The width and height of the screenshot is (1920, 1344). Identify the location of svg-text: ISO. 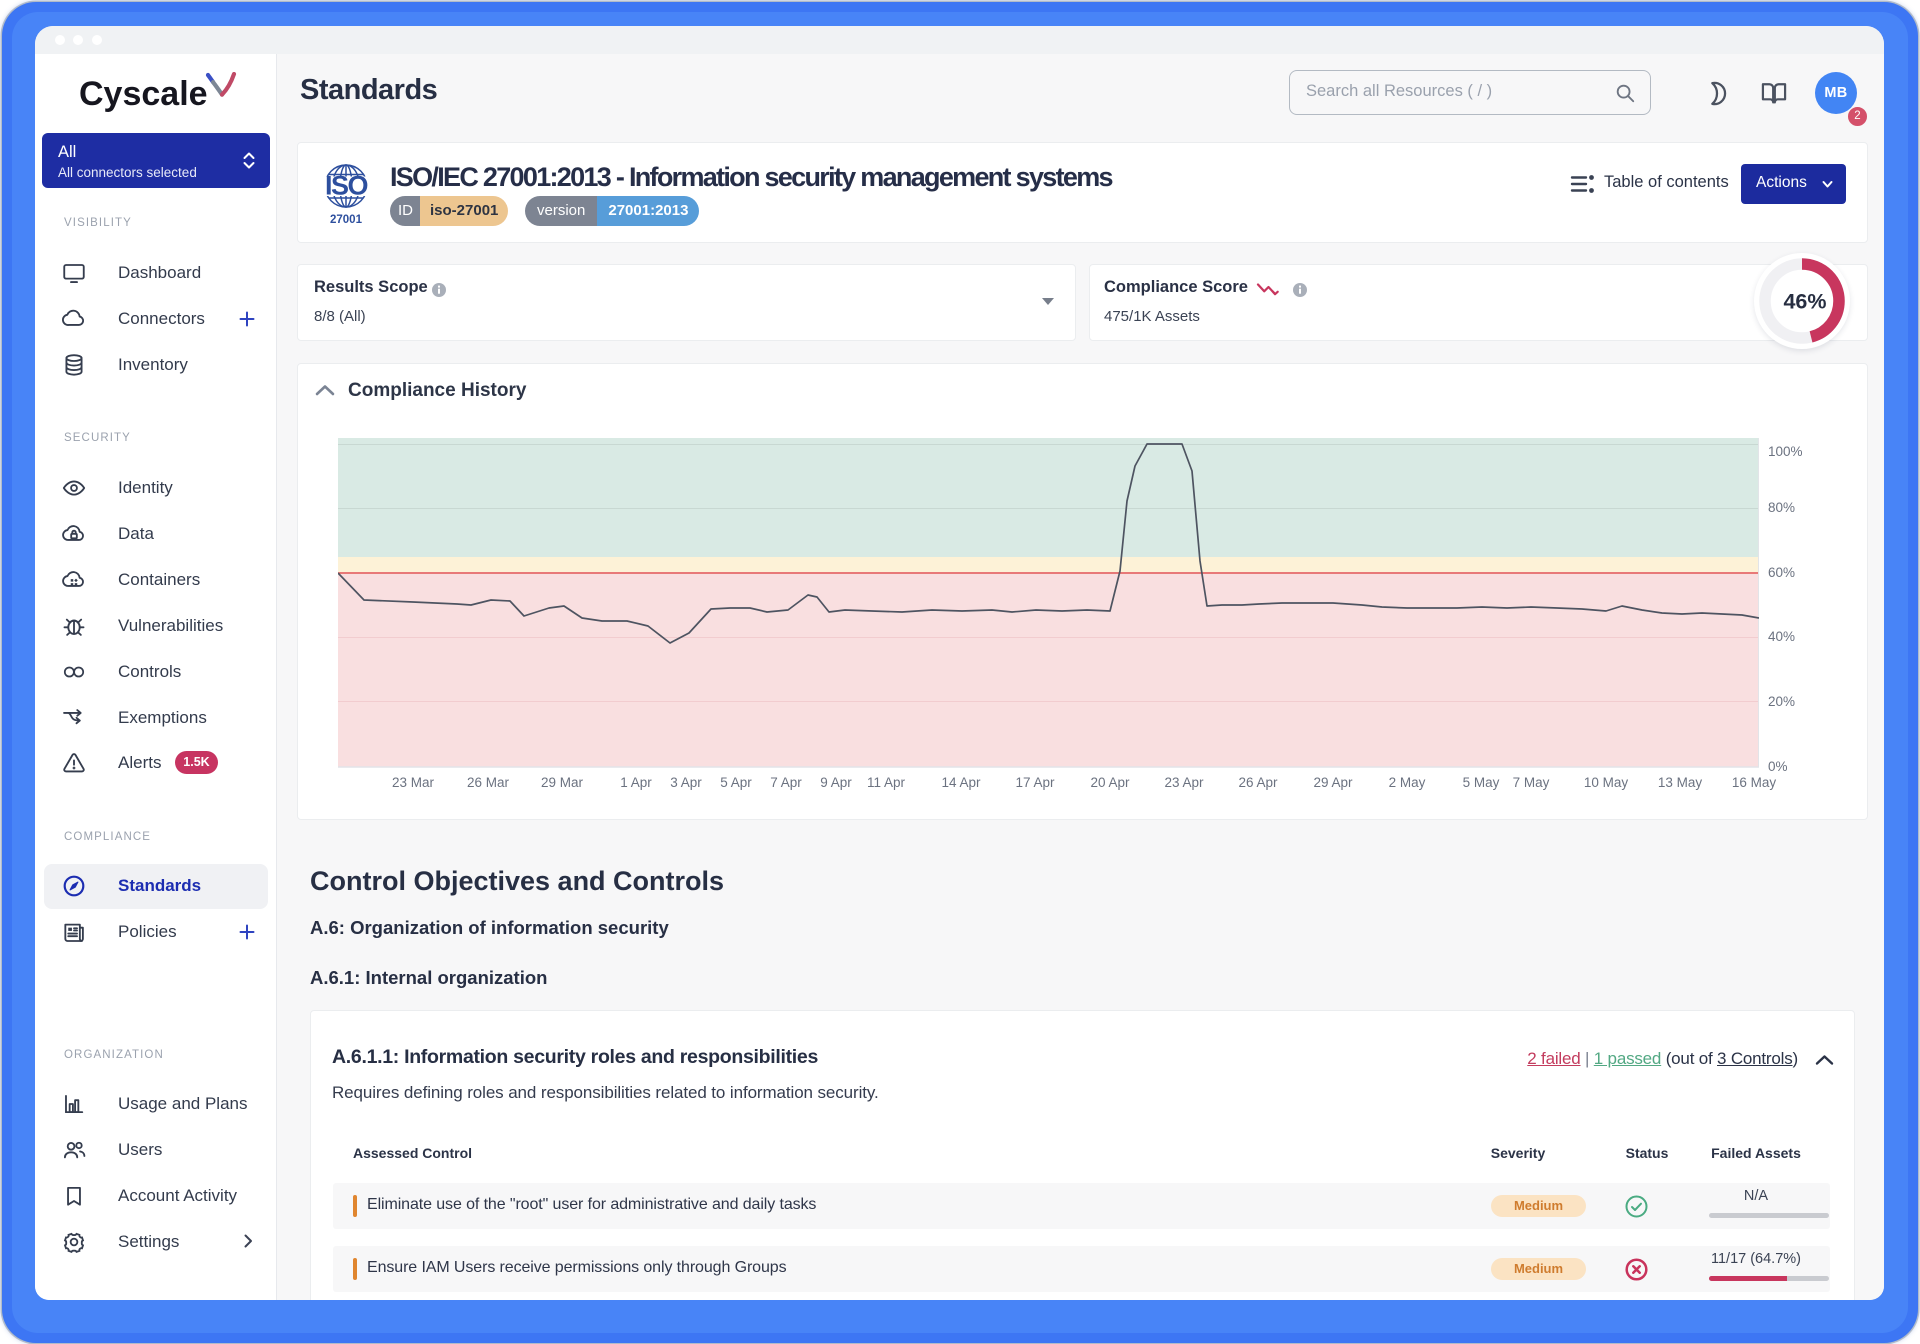
(346, 186).